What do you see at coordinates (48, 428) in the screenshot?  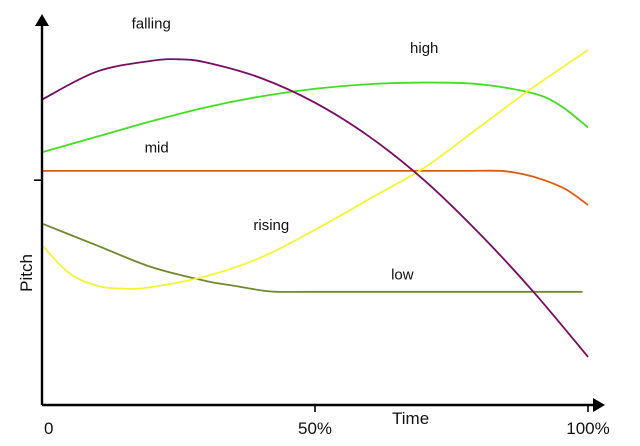 I see `x-tick-label: 0` at bounding box center [48, 428].